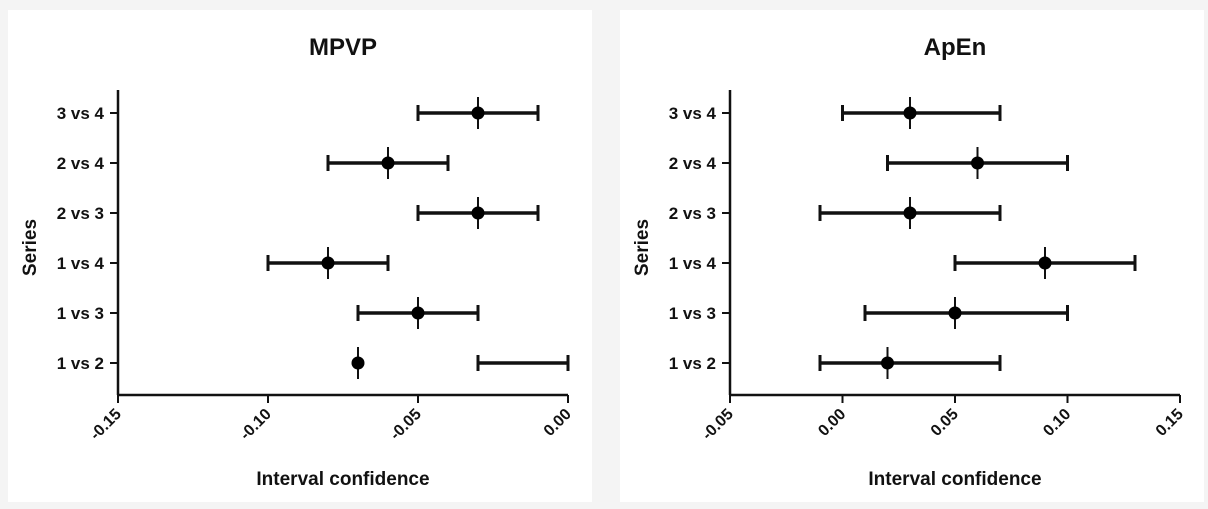 This screenshot has width=1208, height=509. What do you see at coordinates (1057, 423) in the screenshot?
I see `apen-x-tick-label: 0.10` at bounding box center [1057, 423].